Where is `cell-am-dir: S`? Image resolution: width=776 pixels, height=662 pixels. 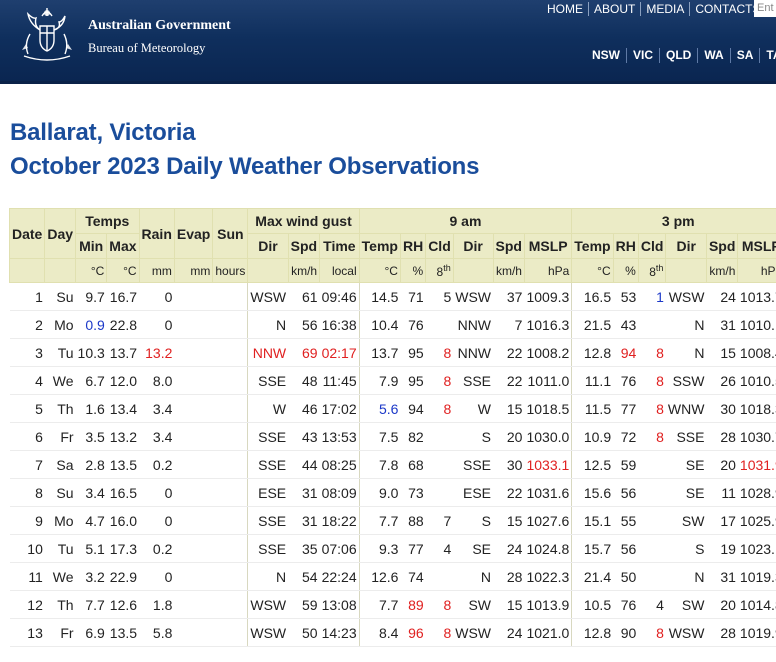
cell-am-dir: S is located at coordinates (473, 520).